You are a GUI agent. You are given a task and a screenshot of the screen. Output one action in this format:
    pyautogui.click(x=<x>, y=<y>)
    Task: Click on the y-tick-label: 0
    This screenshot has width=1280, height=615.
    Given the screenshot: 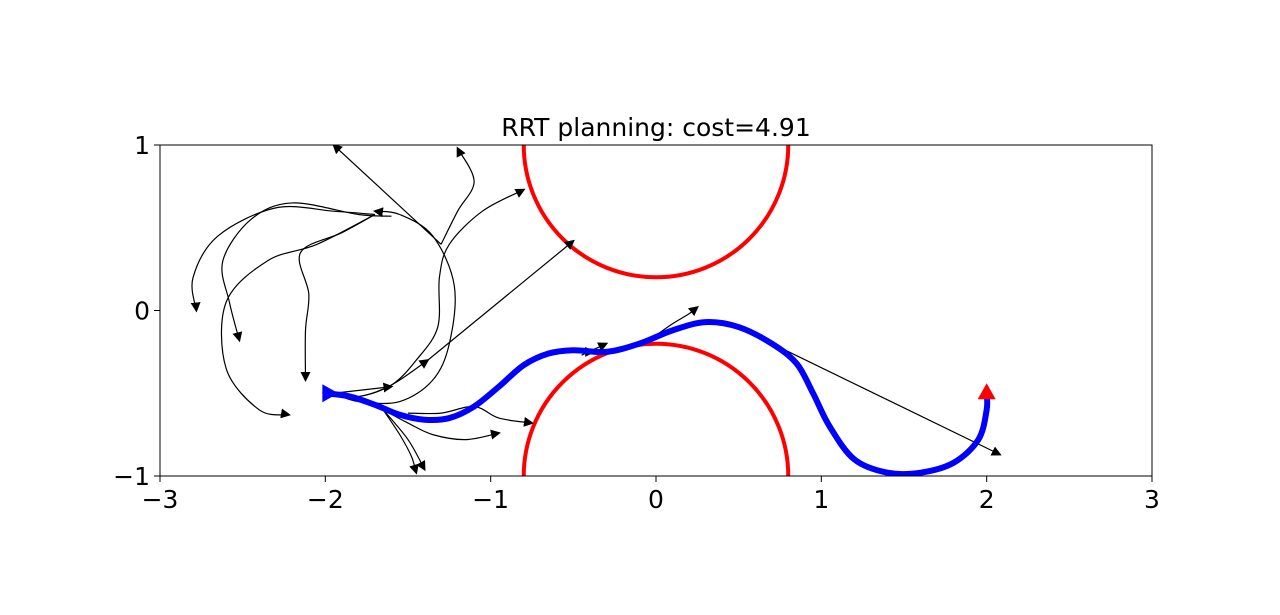 What is the action you would take?
    pyautogui.click(x=142, y=311)
    